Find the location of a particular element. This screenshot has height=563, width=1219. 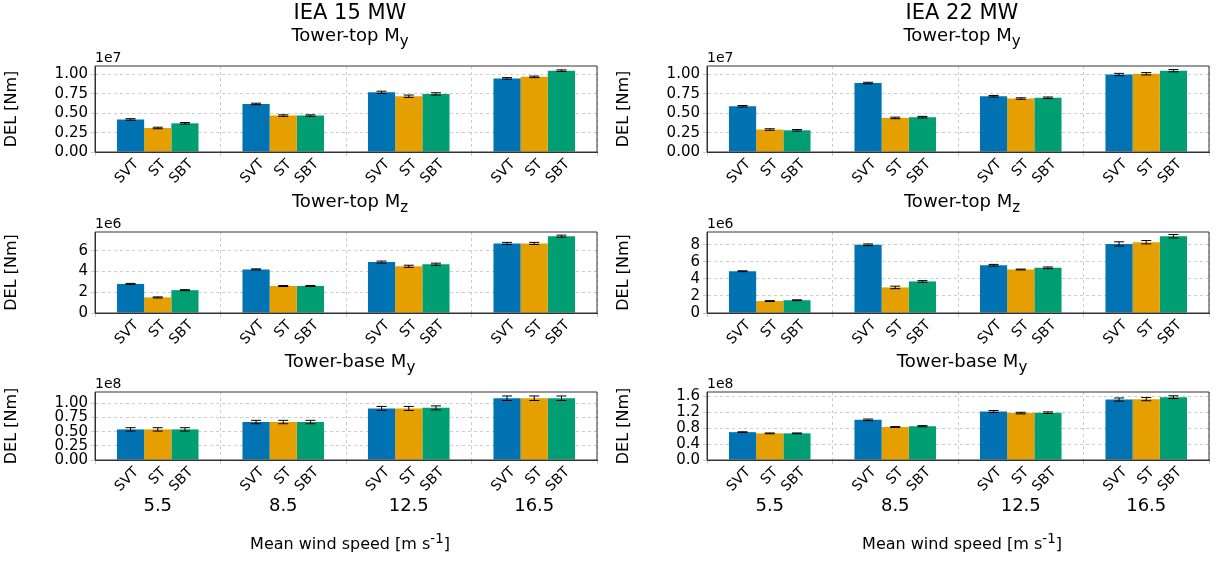

y-tick-label: 1.2 is located at coordinates (688, 410).